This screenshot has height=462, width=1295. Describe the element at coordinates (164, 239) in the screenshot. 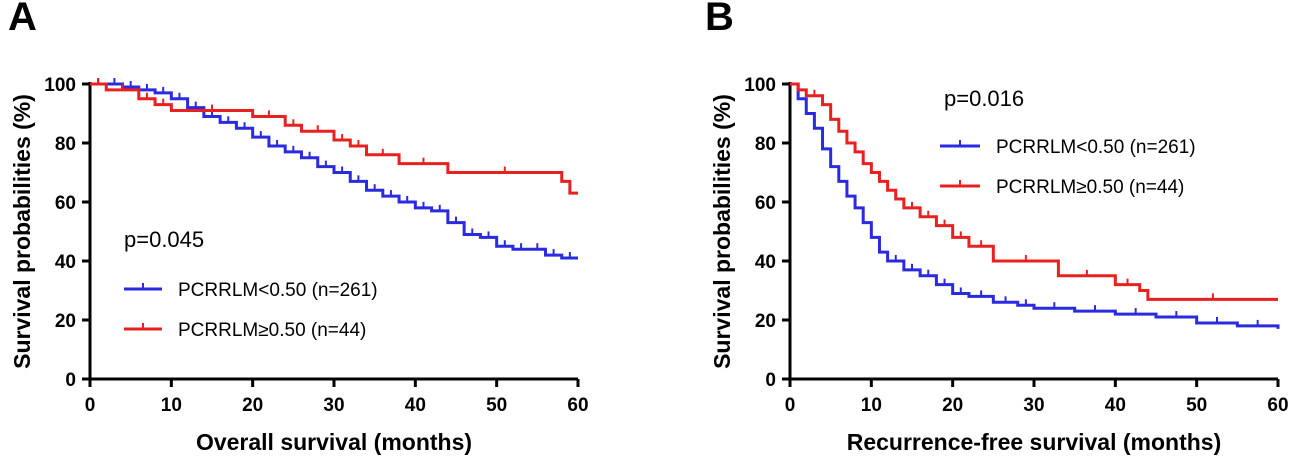

I see `p-value-annotation: p=0.045` at that location.